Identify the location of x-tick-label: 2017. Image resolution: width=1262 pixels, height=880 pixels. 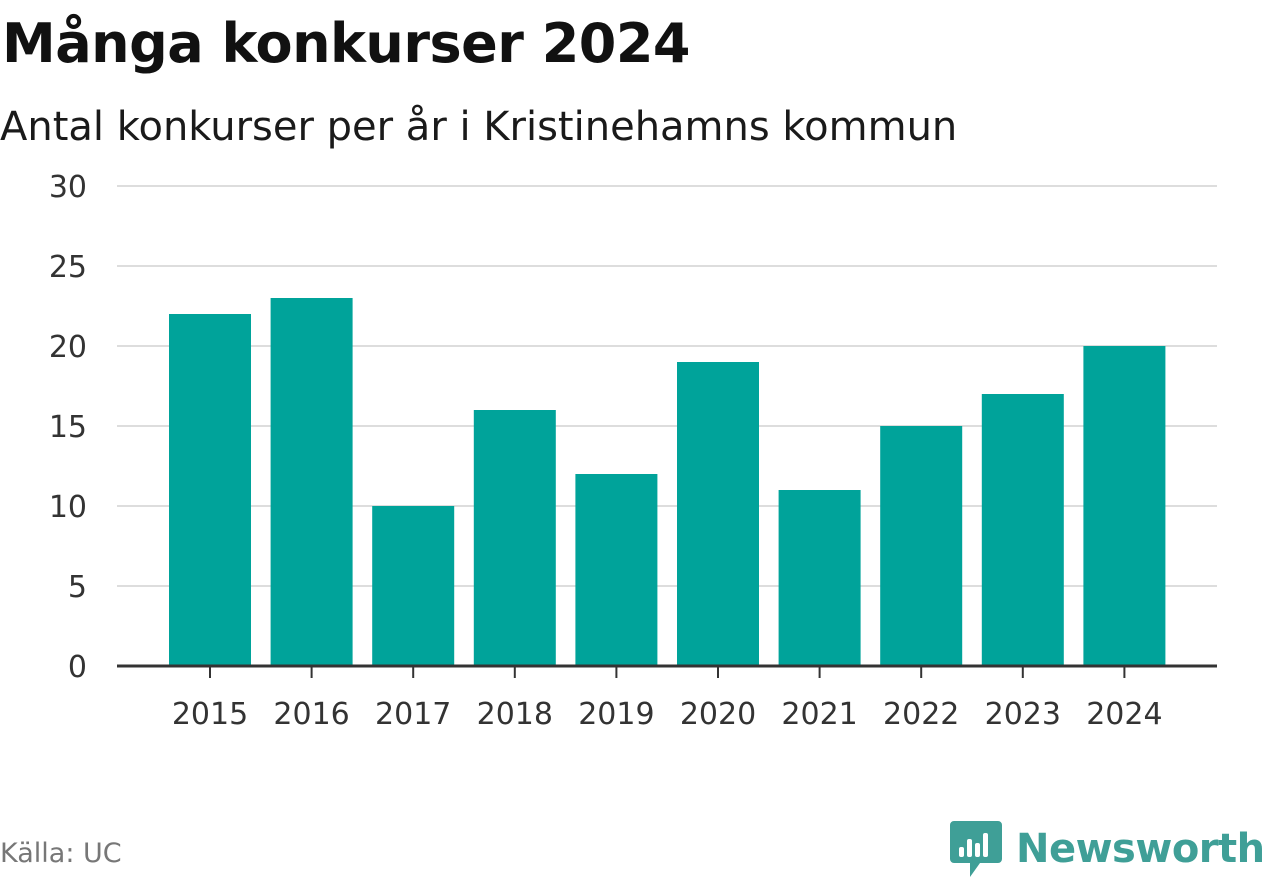
(413, 714).